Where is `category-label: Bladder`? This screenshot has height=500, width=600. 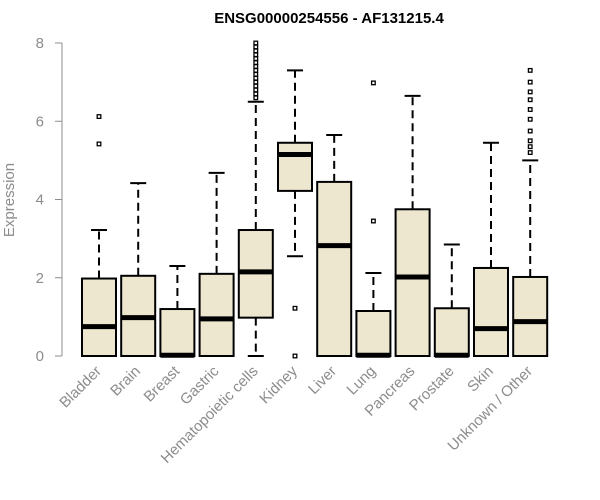
category-label: Bladder is located at coordinates (80, 387).